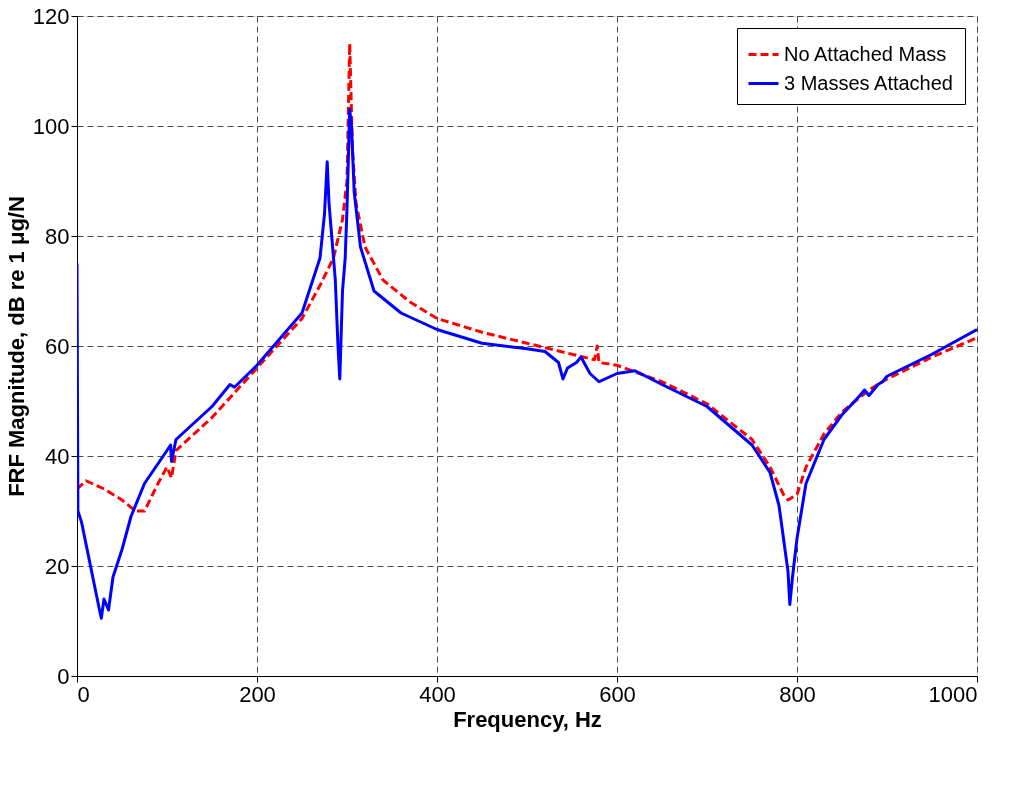  What do you see at coordinates (617, 694) in the screenshot?
I see `x-tick-label: 600` at bounding box center [617, 694].